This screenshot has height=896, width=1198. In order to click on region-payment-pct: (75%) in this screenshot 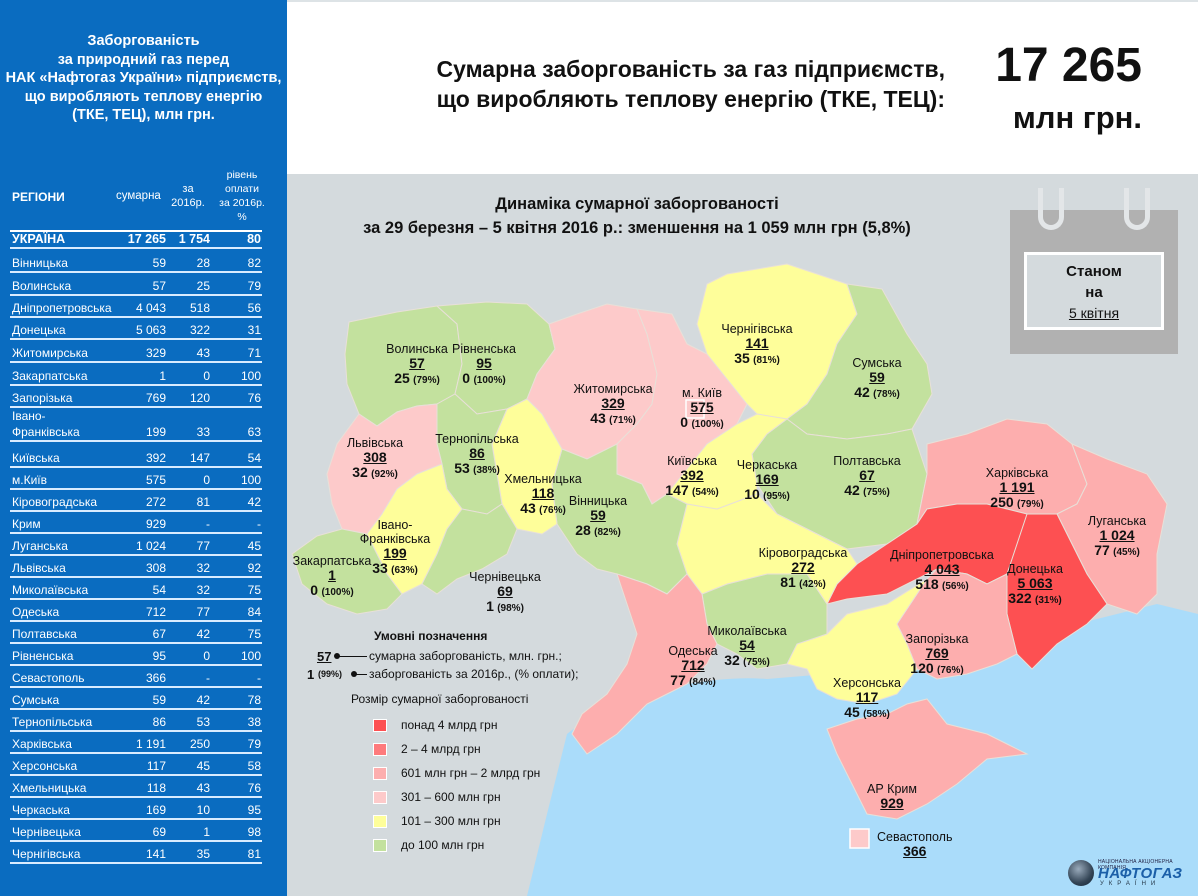, I will do `click(756, 662)`.